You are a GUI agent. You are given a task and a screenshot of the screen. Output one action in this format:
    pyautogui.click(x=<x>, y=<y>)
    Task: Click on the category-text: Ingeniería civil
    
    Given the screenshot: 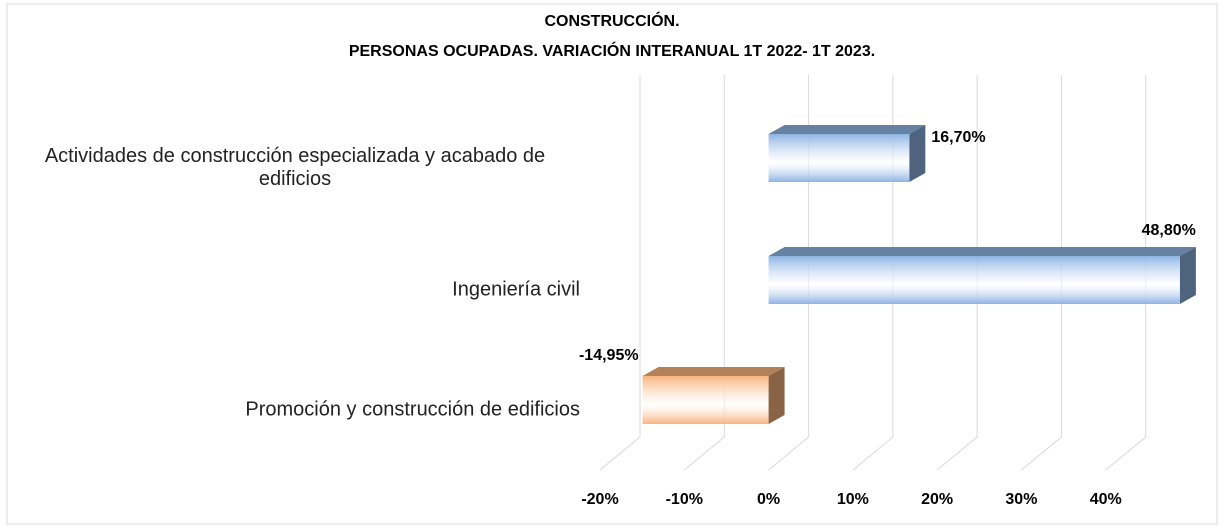 What is the action you would take?
    pyautogui.click(x=516, y=289)
    